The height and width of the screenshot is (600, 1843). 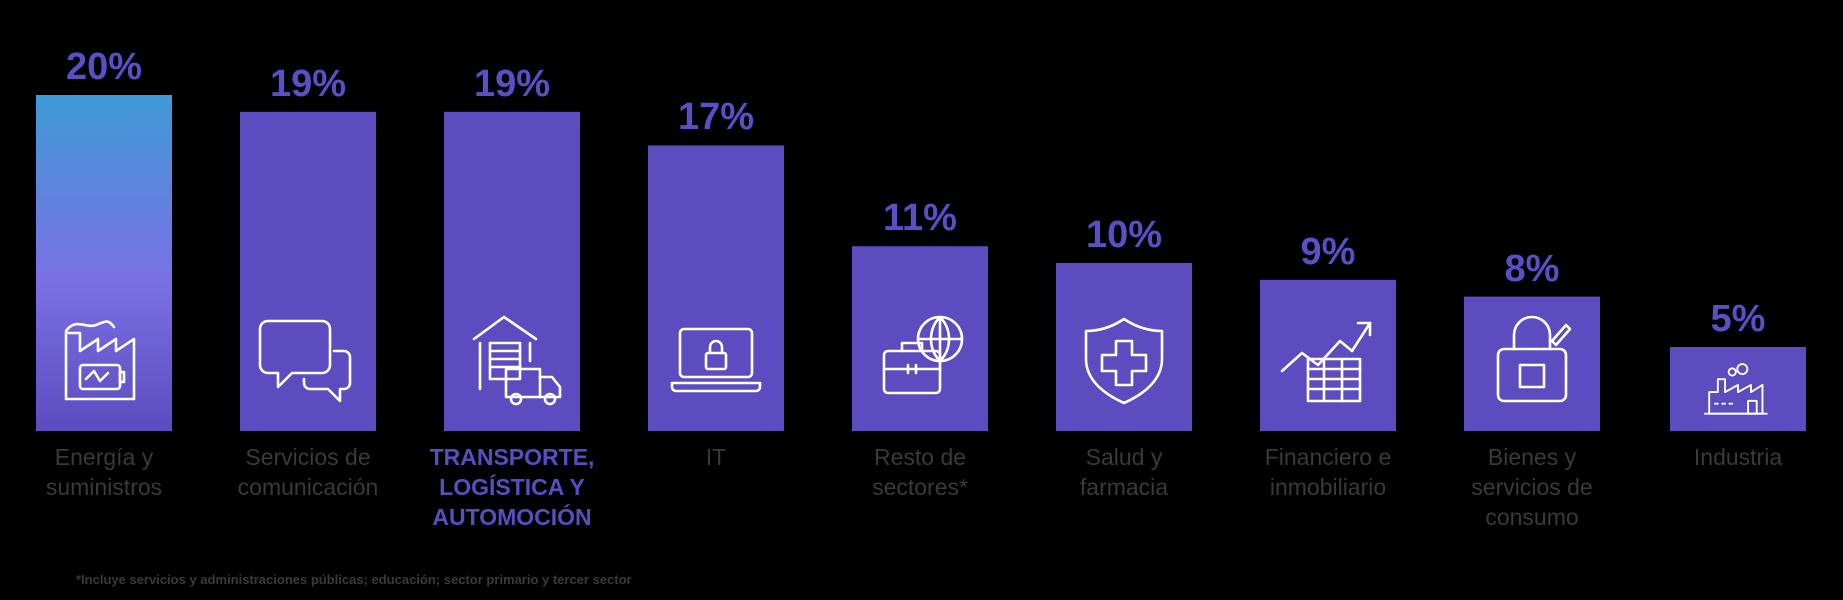 What do you see at coordinates (512, 487) in the screenshot?
I see `category-label-3: TRANSPORTE, LOGÍSTICA Y AUTOMOCIÓN` at bounding box center [512, 487].